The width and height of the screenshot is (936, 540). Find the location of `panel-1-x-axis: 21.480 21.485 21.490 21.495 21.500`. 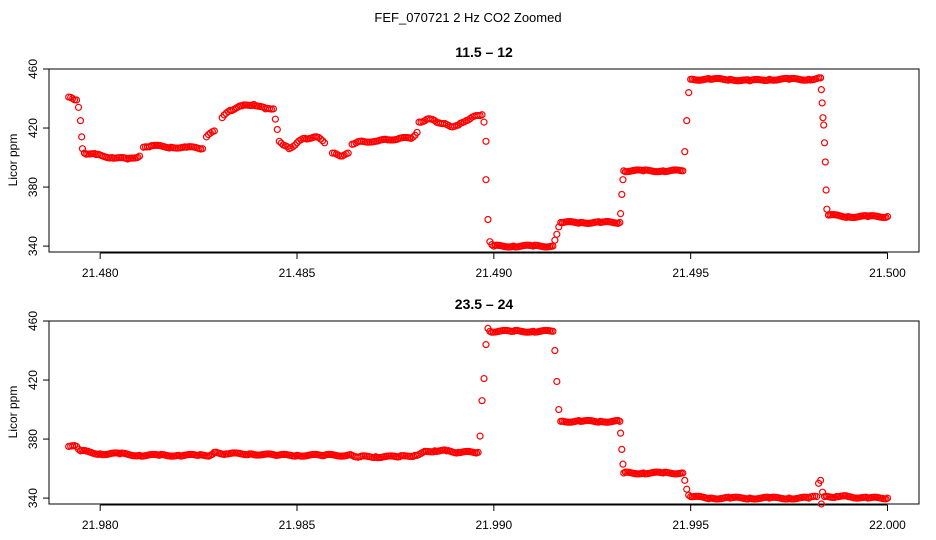

panel-1-x-axis: 21.480 21.485 21.490 21.495 21.500 is located at coordinates (494, 266).